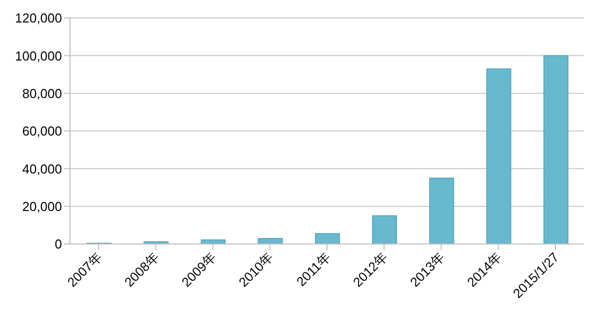 The width and height of the screenshot is (600, 323). I want to click on y-tick-label: 80,000, so click(42, 93).